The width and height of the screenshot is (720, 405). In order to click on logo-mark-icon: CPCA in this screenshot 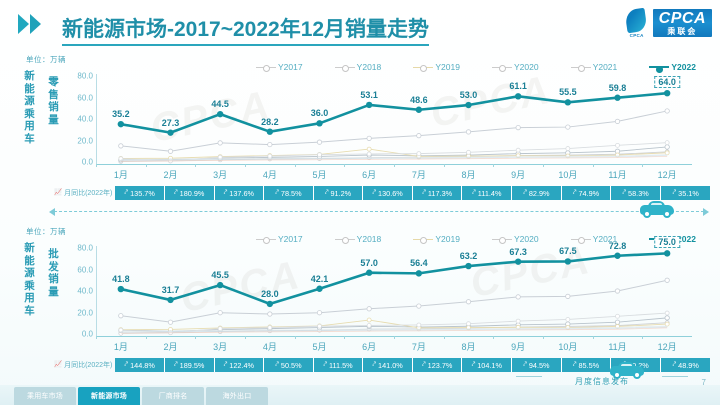, I will do `click(637, 22)`.